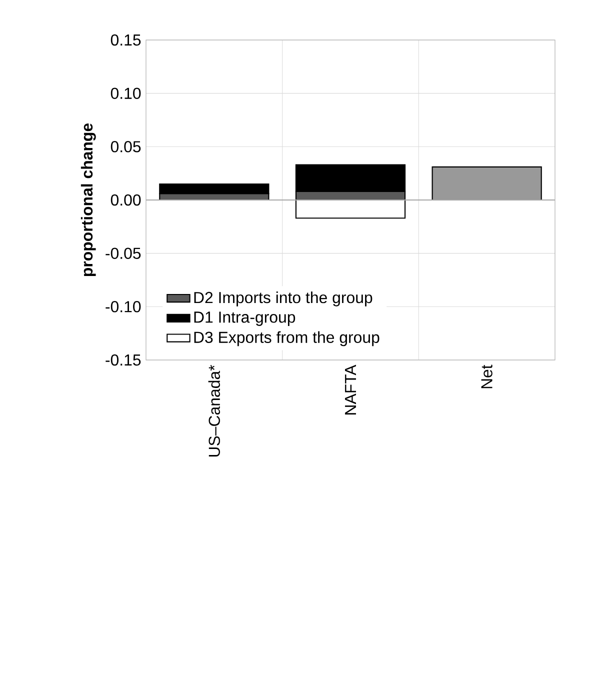 This screenshot has height=673, width=590. I want to click on y-tick-label: 0.05, so click(125, 146).